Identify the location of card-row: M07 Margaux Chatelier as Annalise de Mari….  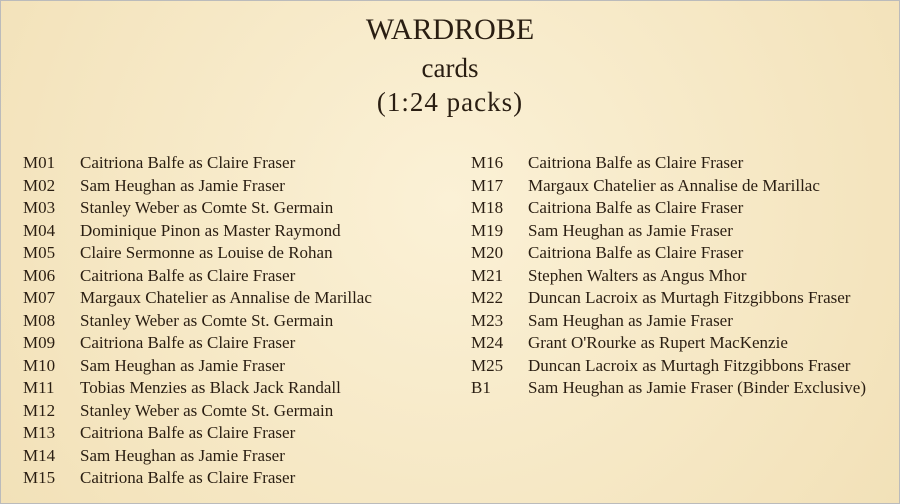
(197, 299).